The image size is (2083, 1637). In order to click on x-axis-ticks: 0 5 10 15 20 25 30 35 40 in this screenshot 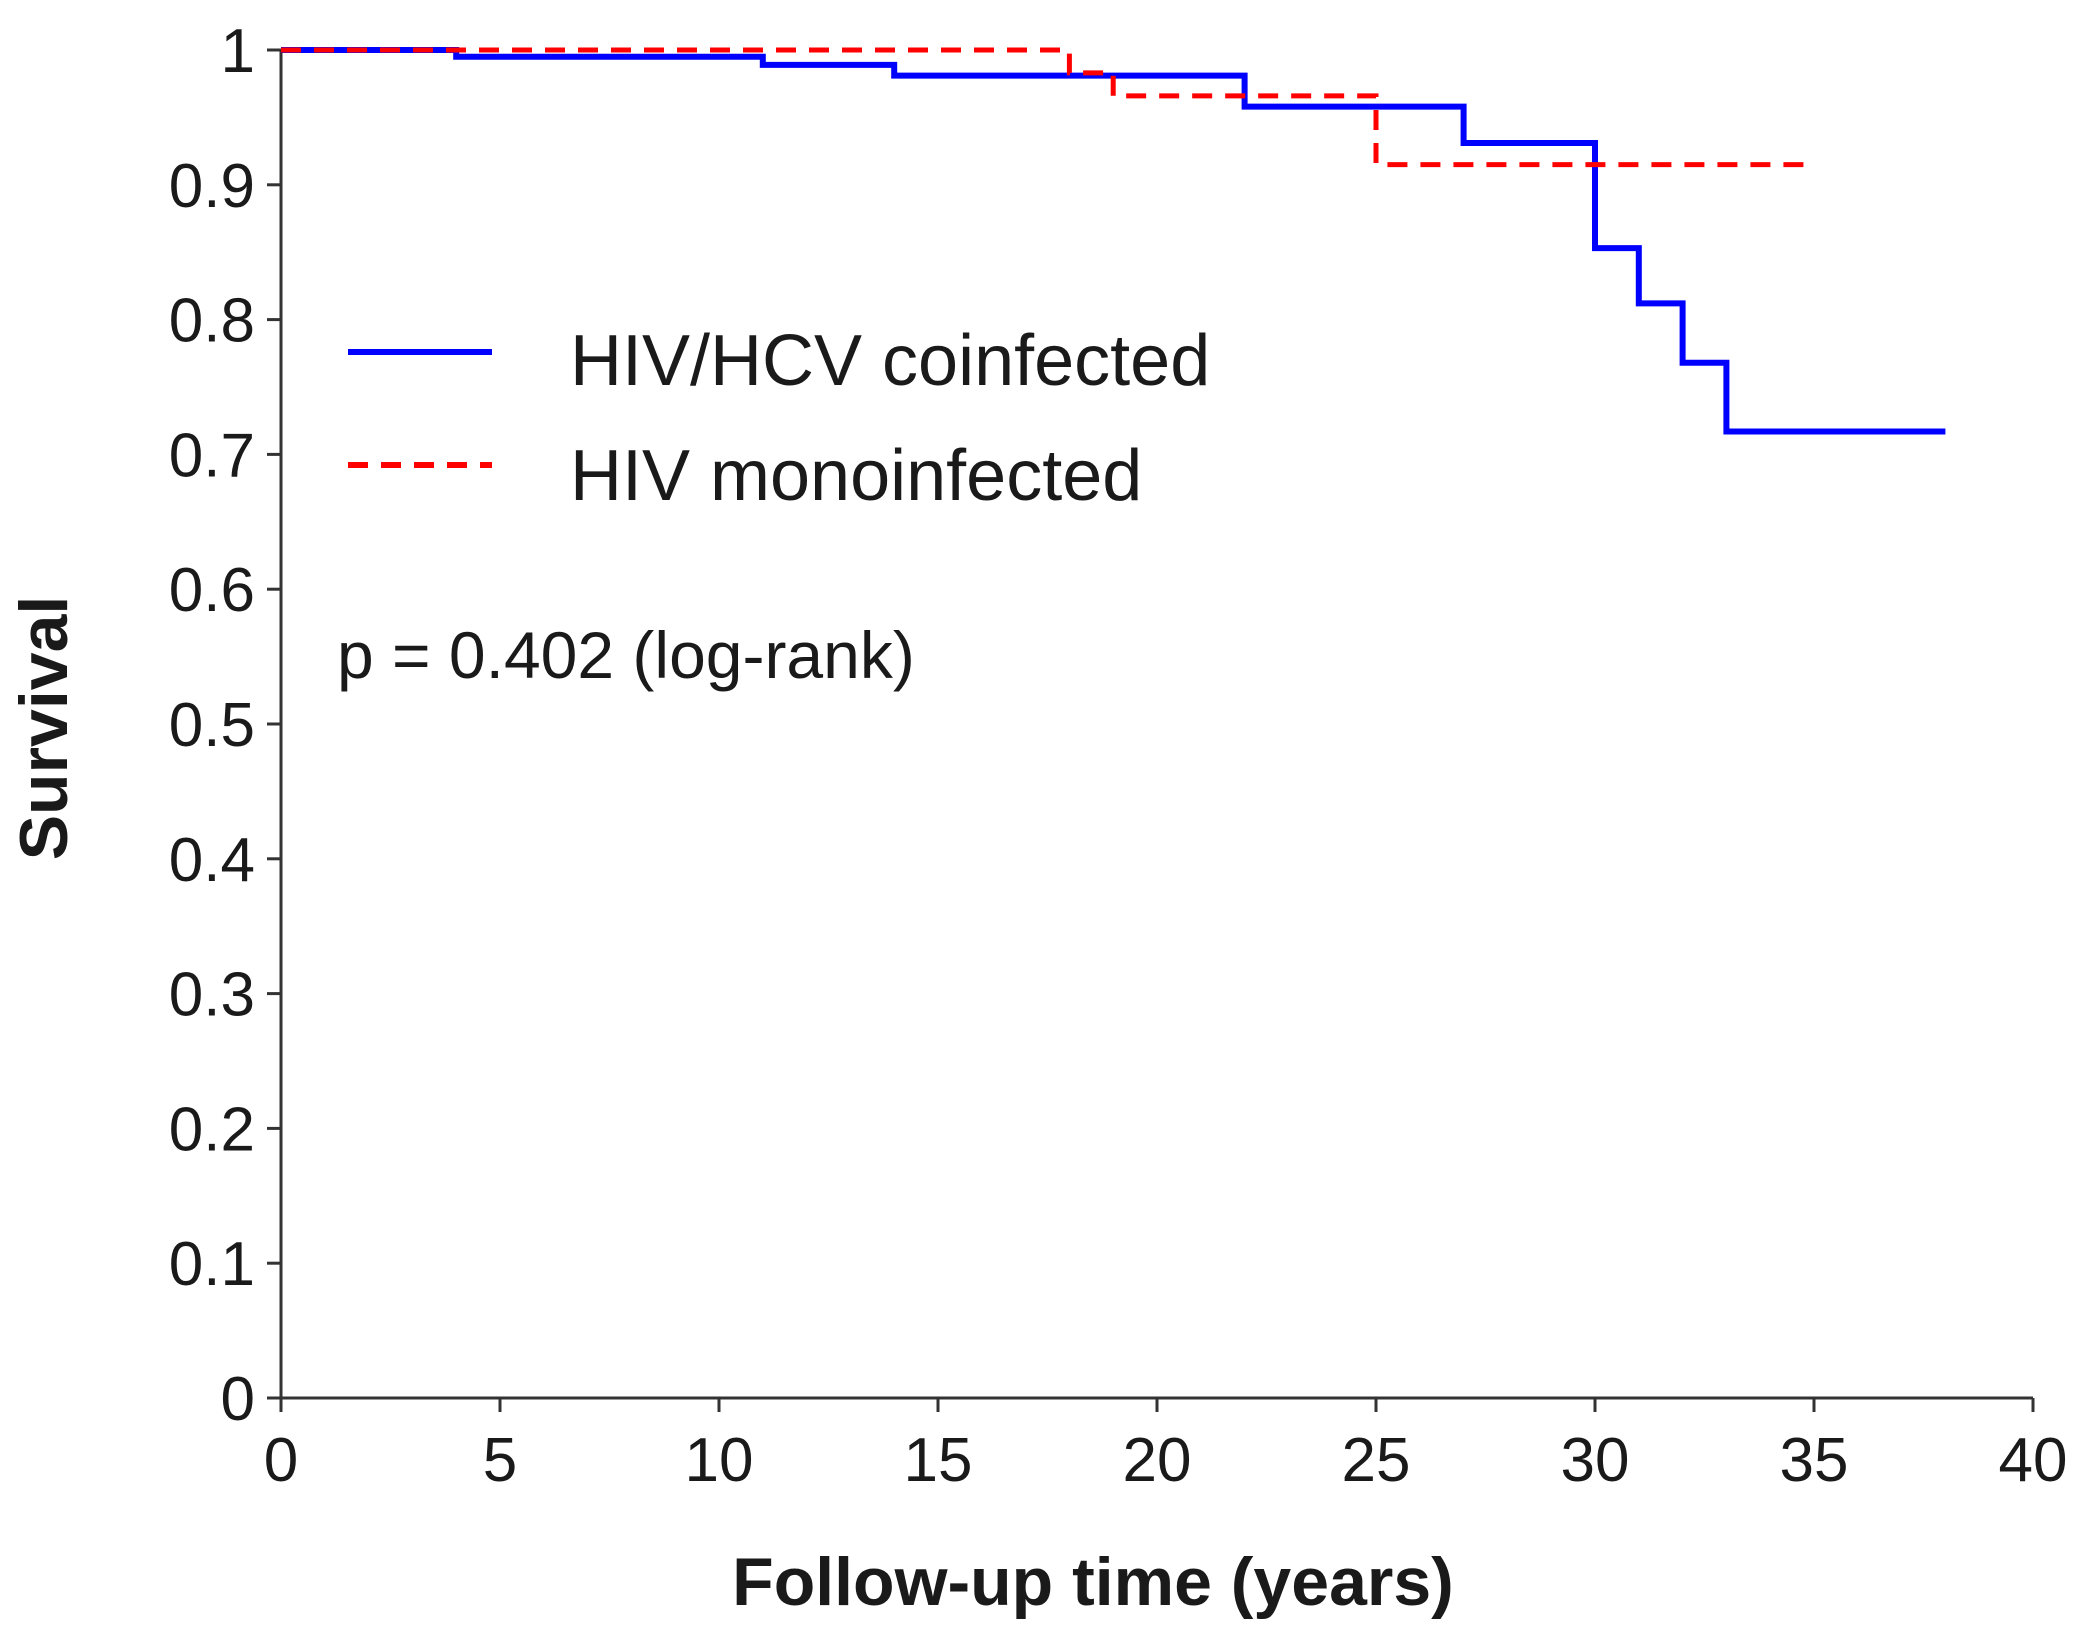, I will do `click(1166, 1446)`.